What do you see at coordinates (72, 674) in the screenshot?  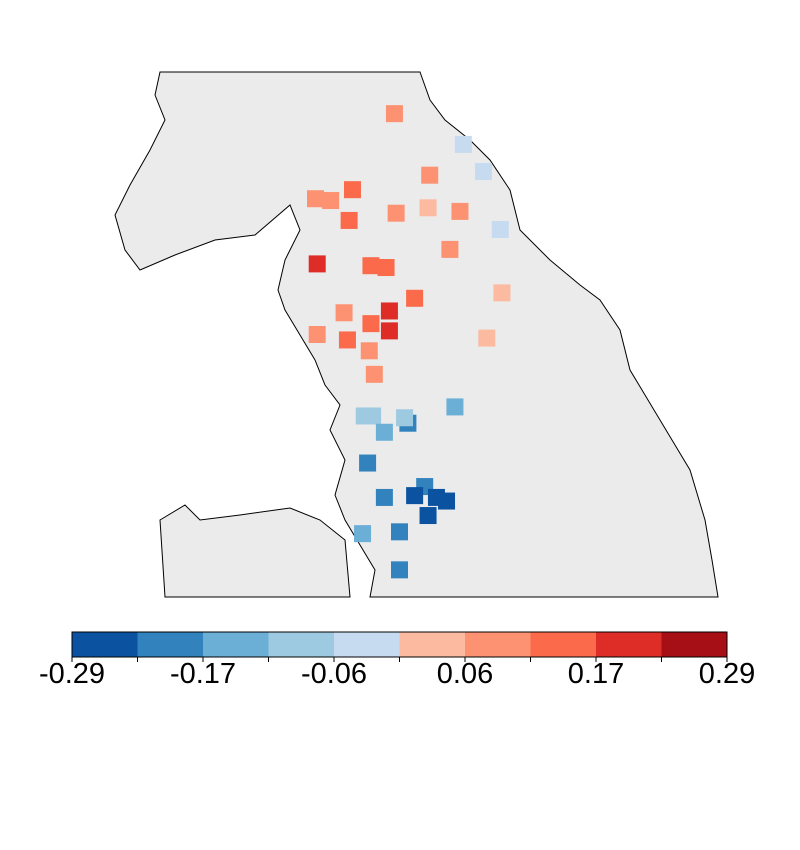 I see `colorbar-tick-label: -0.29` at bounding box center [72, 674].